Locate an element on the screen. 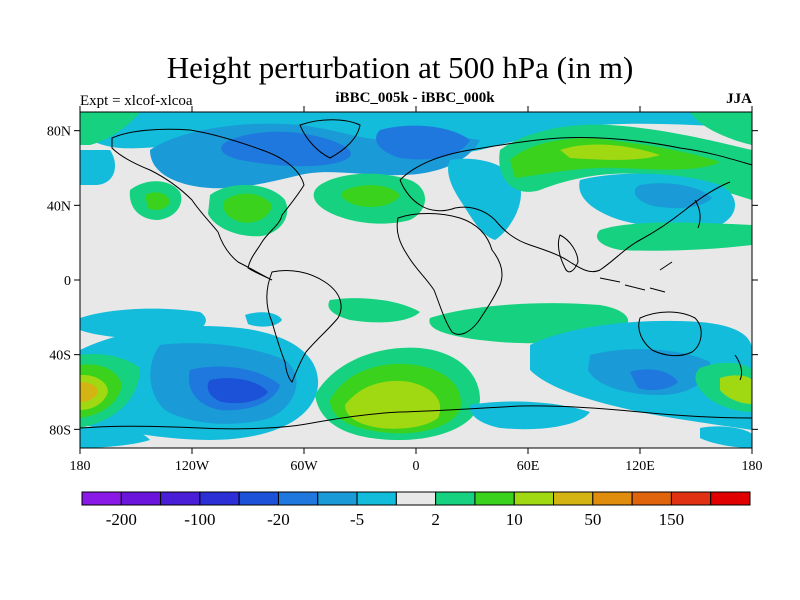 The image size is (800, 600). coastline-eurasia is located at coordinates (575, 204).